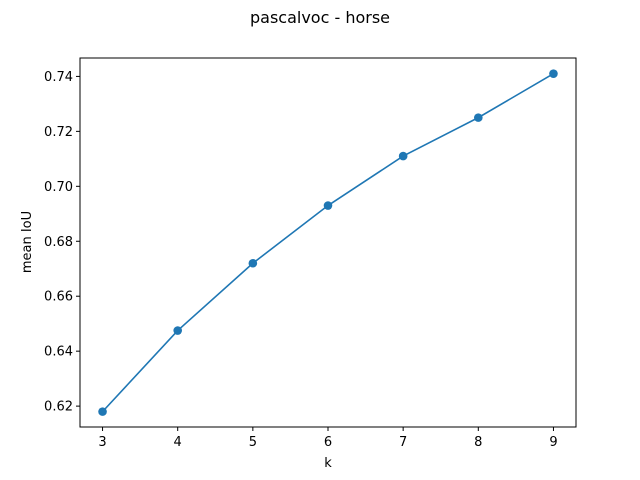  I want to click on x-tick-label-5: 8, so click(478, 442).